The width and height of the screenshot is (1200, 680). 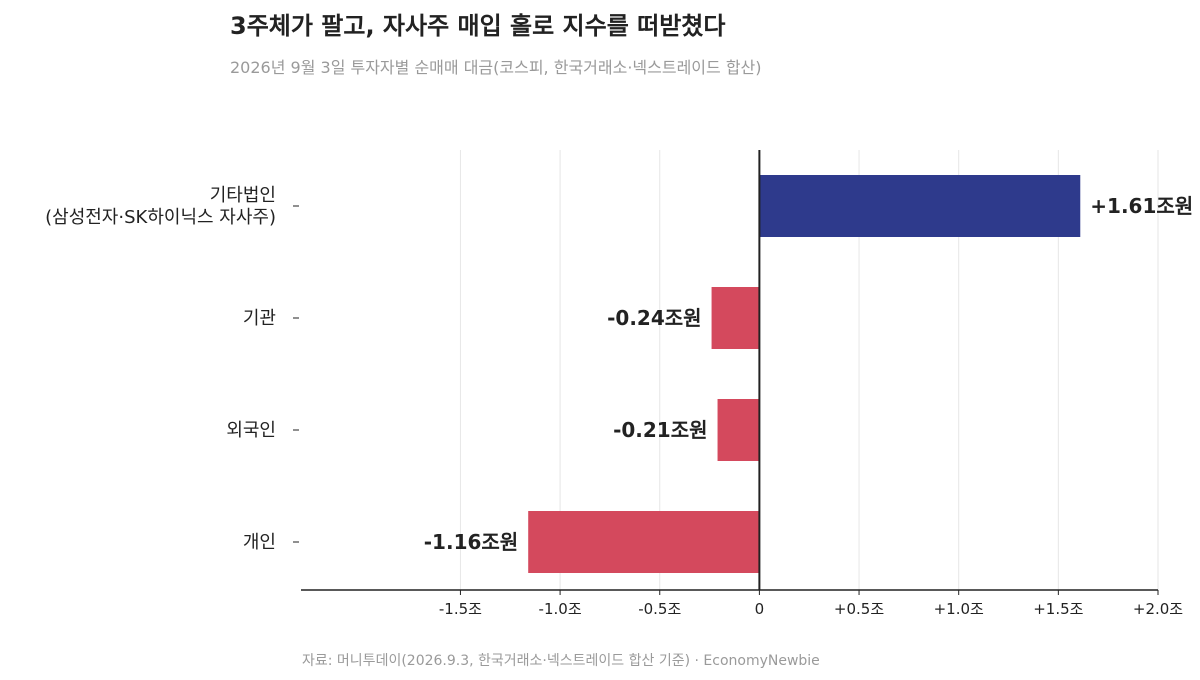 I want to click on data-label: -0.21조원, so click(x=660, y=430).